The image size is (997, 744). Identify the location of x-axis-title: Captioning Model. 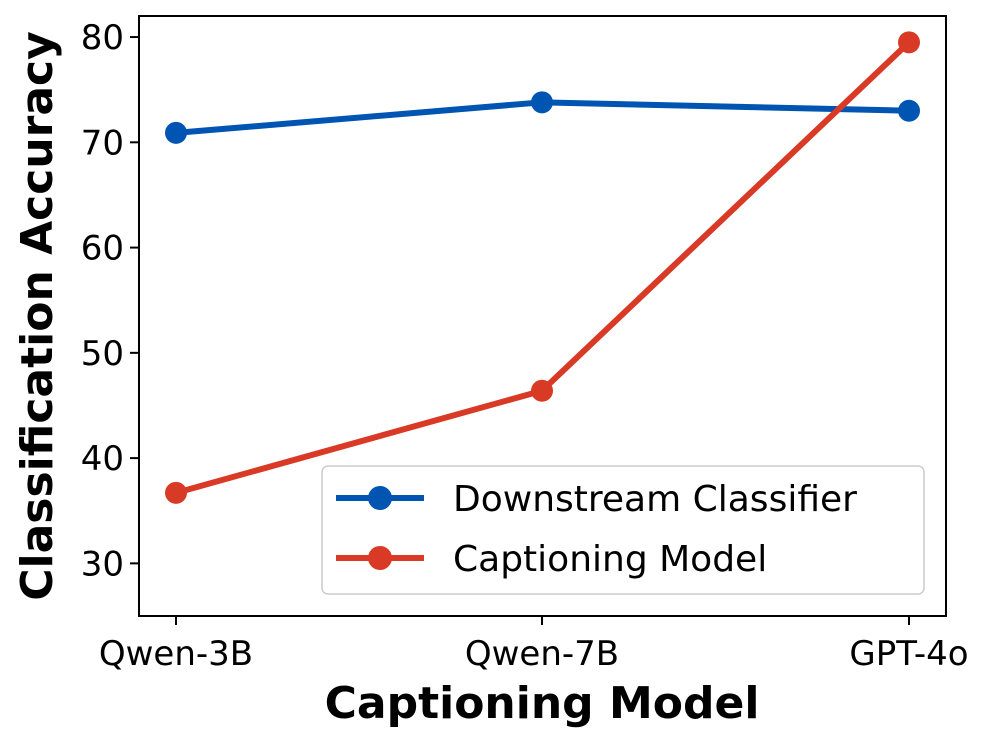
(542, 703).